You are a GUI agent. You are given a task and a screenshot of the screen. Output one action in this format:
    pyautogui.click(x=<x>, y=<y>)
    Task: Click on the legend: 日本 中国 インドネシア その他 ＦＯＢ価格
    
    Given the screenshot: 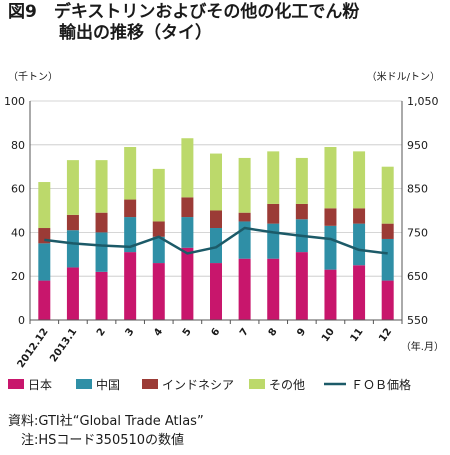 What is the action you would take?
    pyautogui.click(x=209, y=384)
    